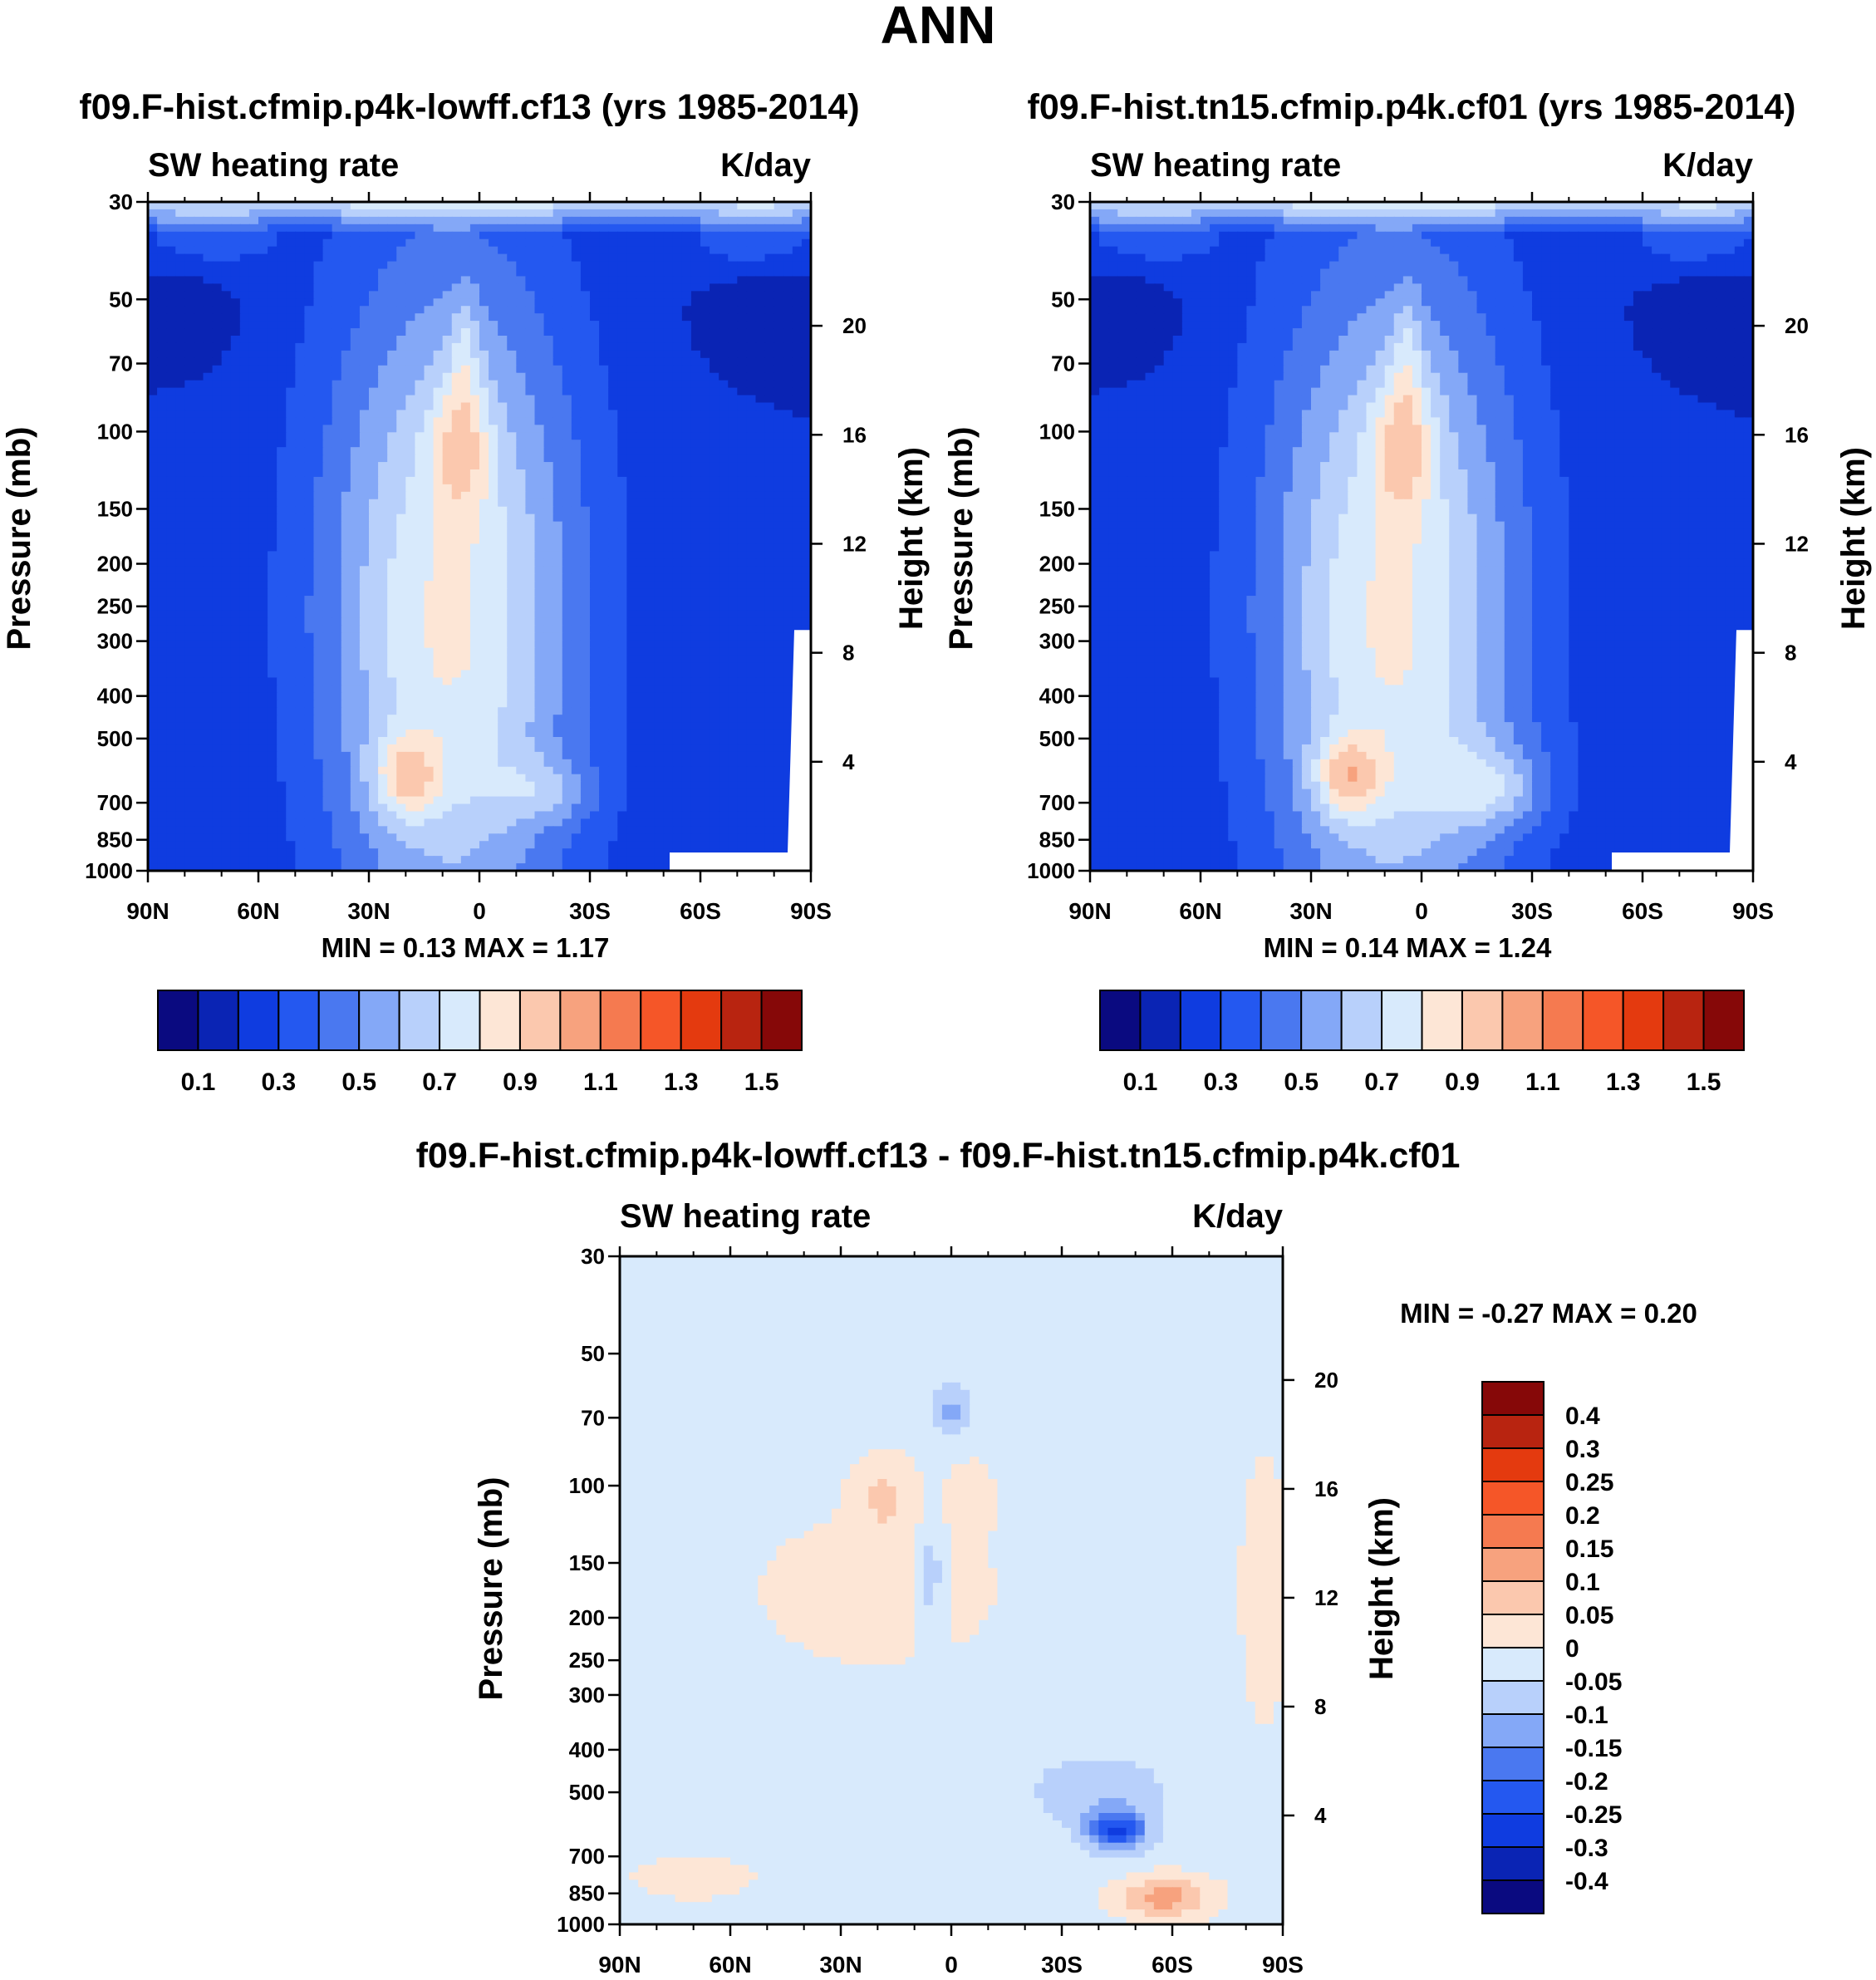  I want to click on colorbar-panel3-label: -0.2, so click(1586, 1782).